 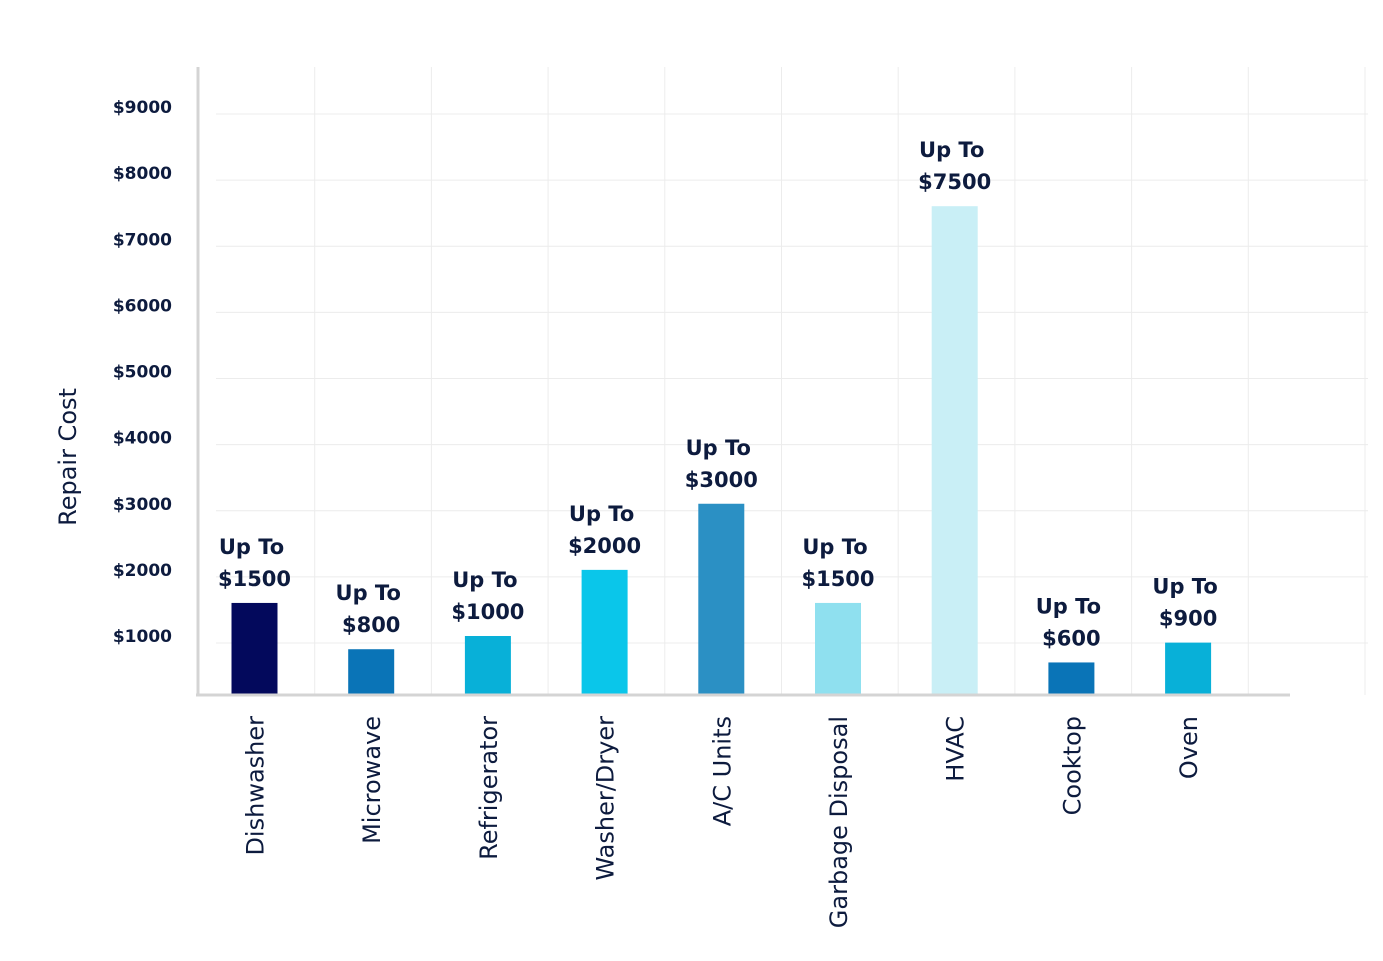 What do you see at coordinates (722, 771) in the screenshot?
I see `x-category-label: A/C Units` at bounding box center [722, 771].